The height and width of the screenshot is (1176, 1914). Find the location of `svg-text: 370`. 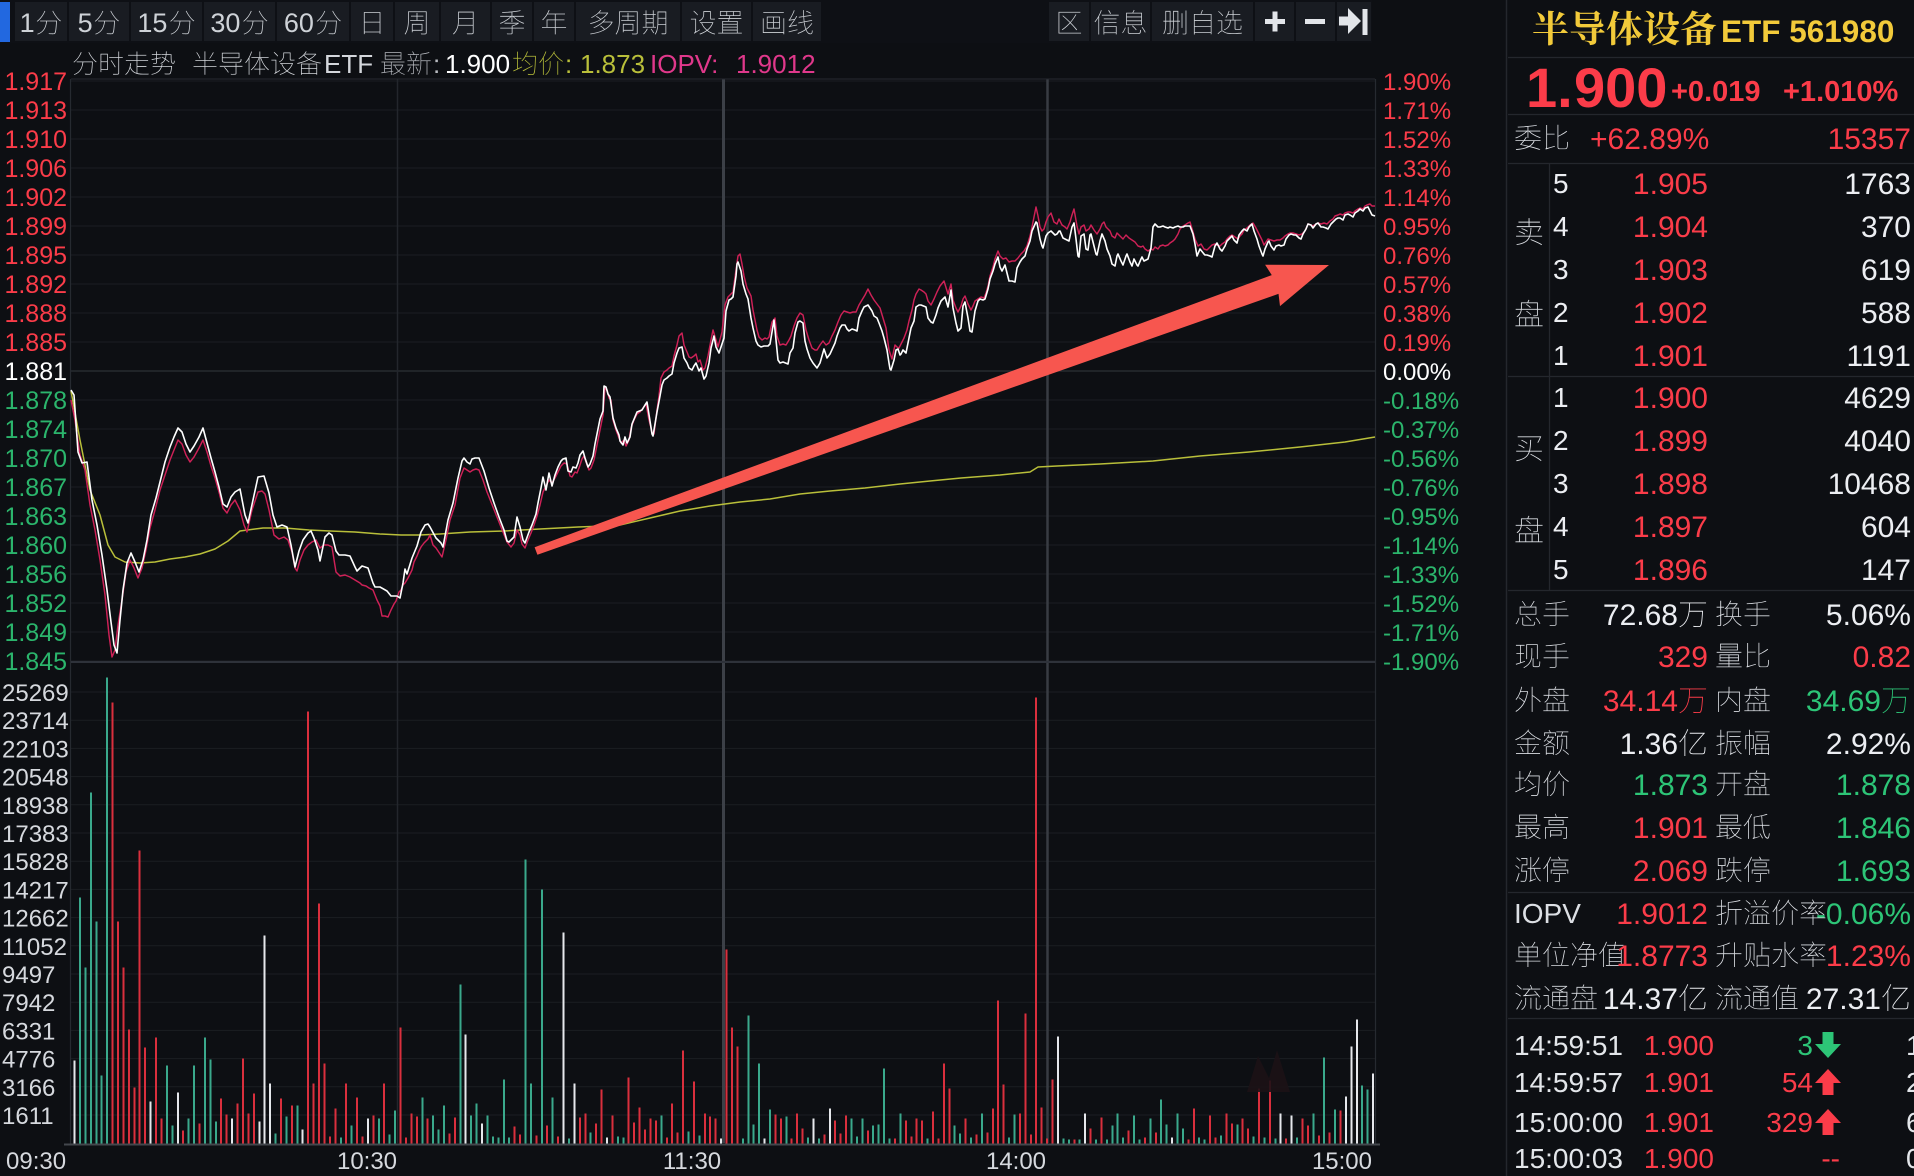

svg-text: 370 is located at coordinates (1886, 227).